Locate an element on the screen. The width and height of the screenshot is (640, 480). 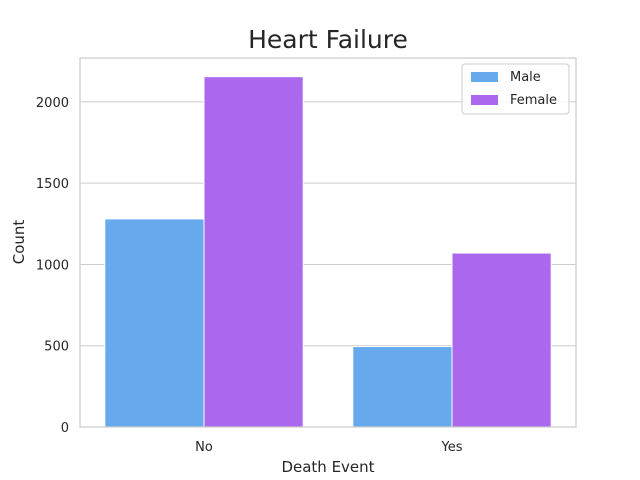
x-tick-label-yes: Yes is located at coordinates (452, 447).